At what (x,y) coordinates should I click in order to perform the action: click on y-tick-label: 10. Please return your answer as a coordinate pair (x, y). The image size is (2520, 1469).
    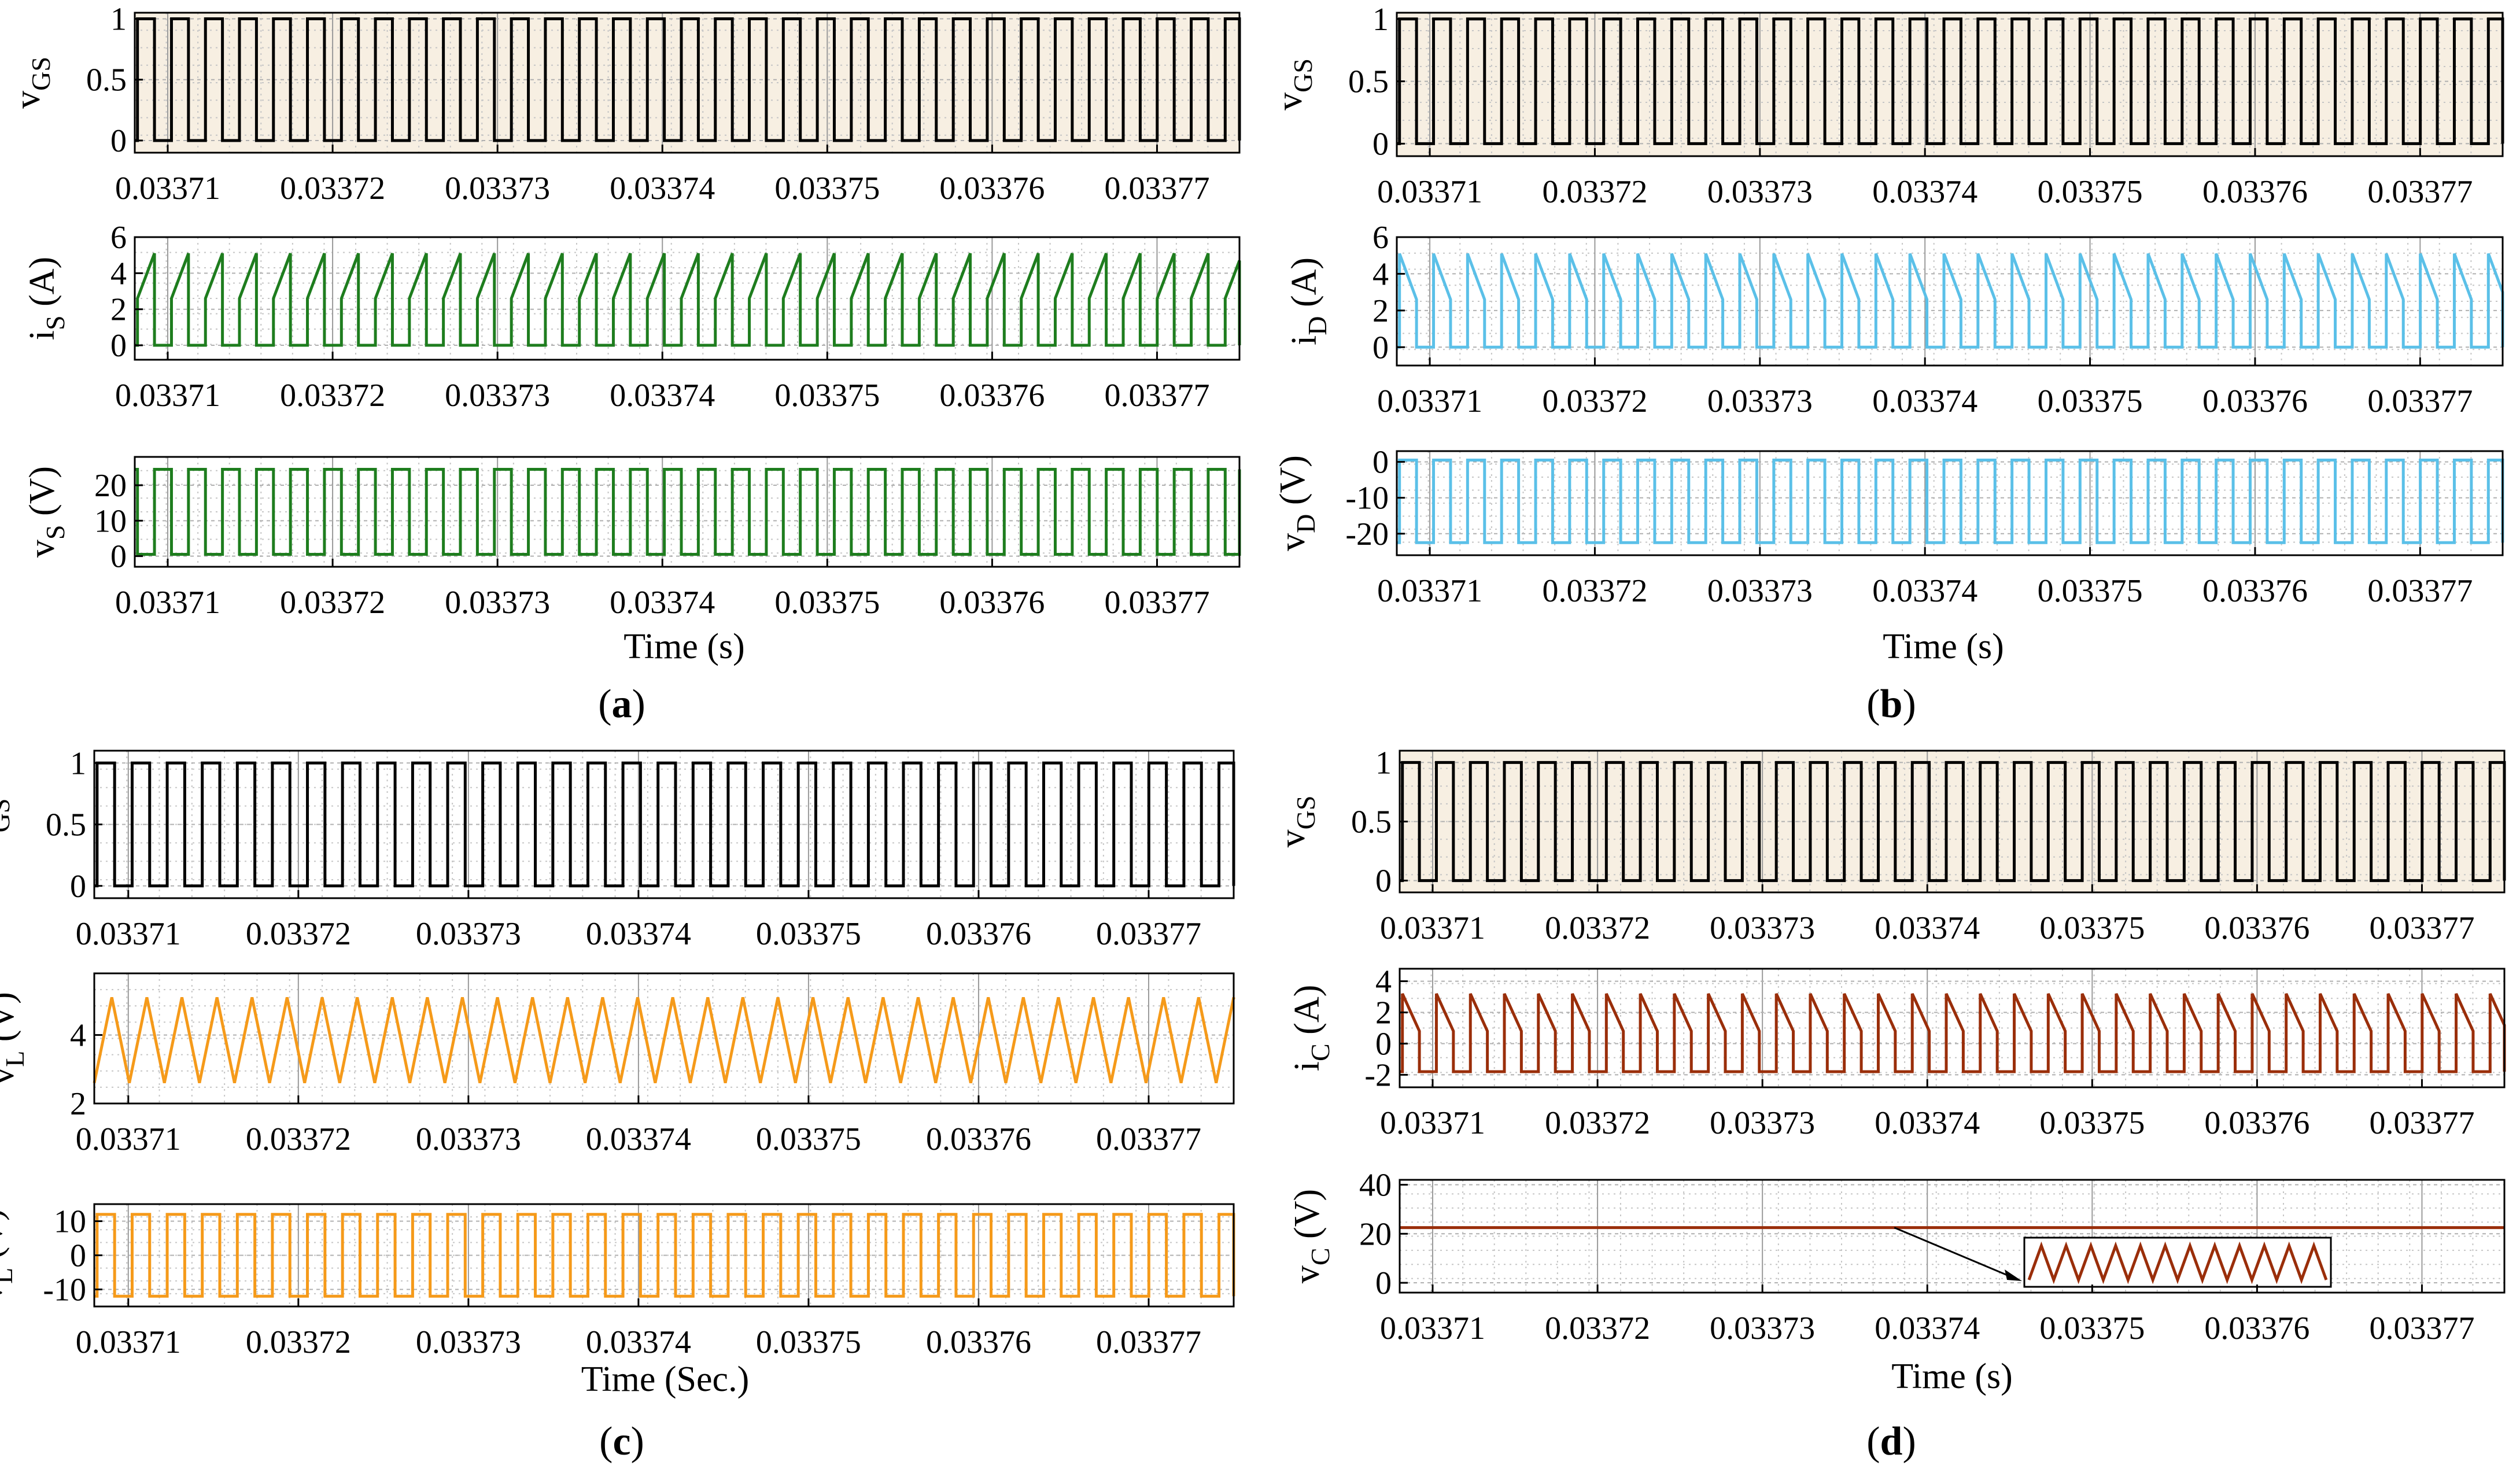
    Looking at the image, I should click on (70, 1222).